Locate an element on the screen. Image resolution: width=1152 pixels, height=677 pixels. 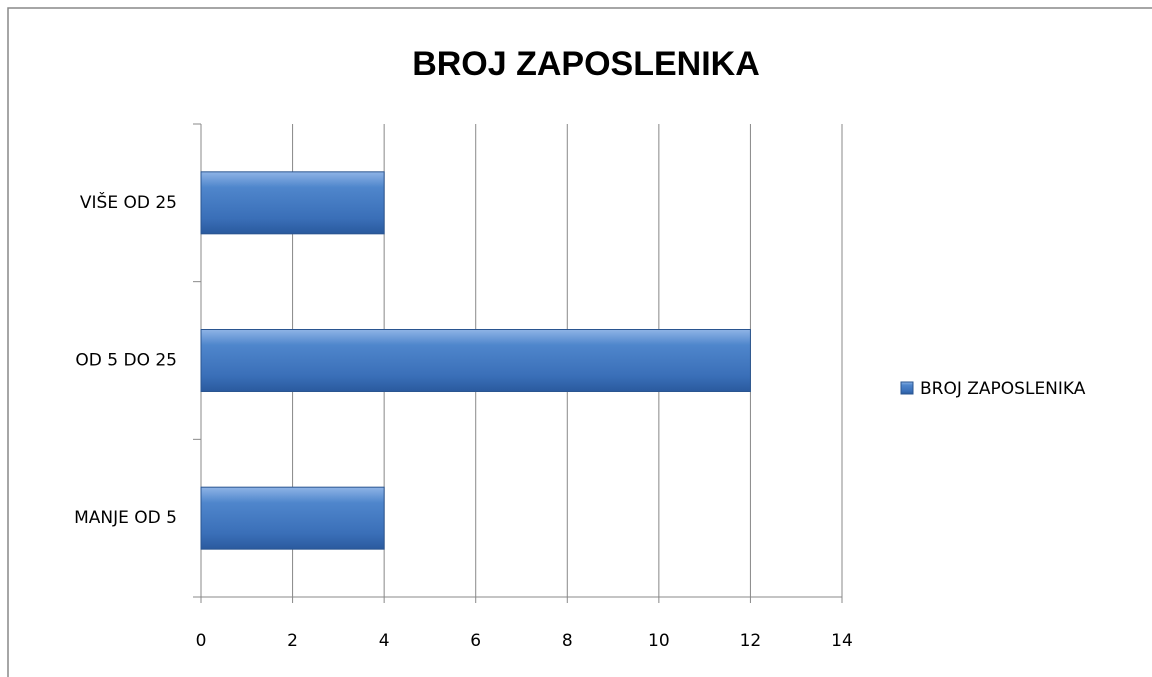
x-tick-label: 10 is located at coordinates (659, 641).